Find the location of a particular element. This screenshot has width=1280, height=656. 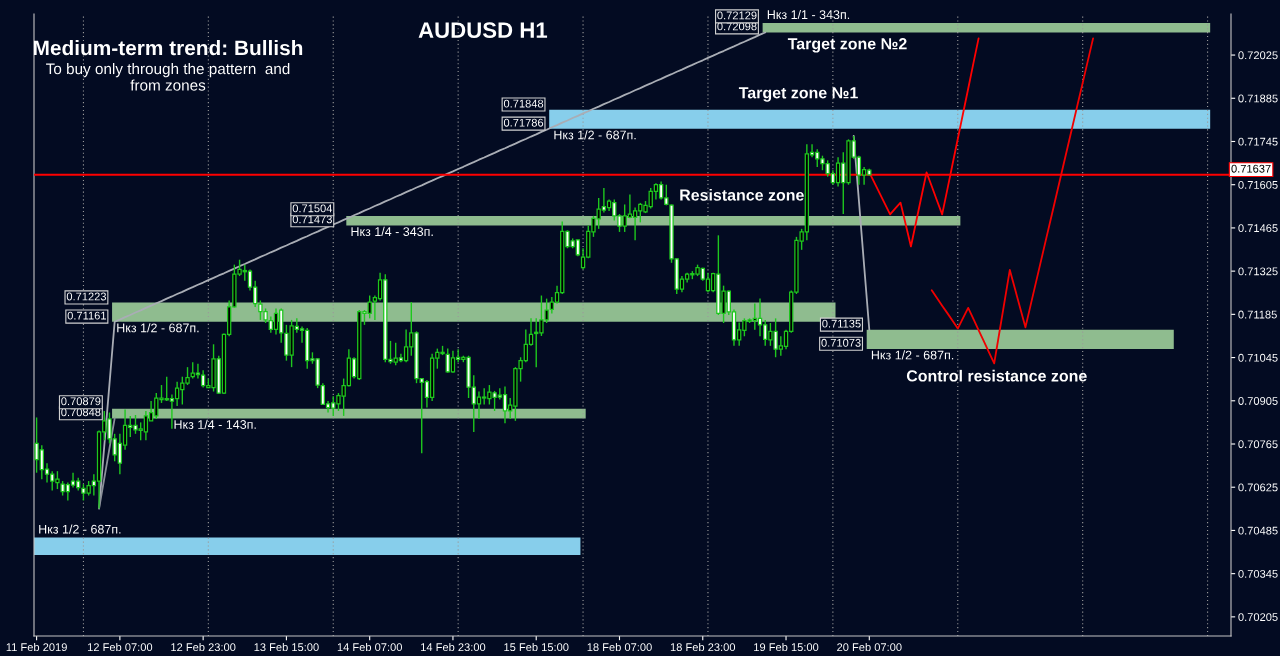

y-tick-label: 0.70205 is located at coordinates (1258, 617).